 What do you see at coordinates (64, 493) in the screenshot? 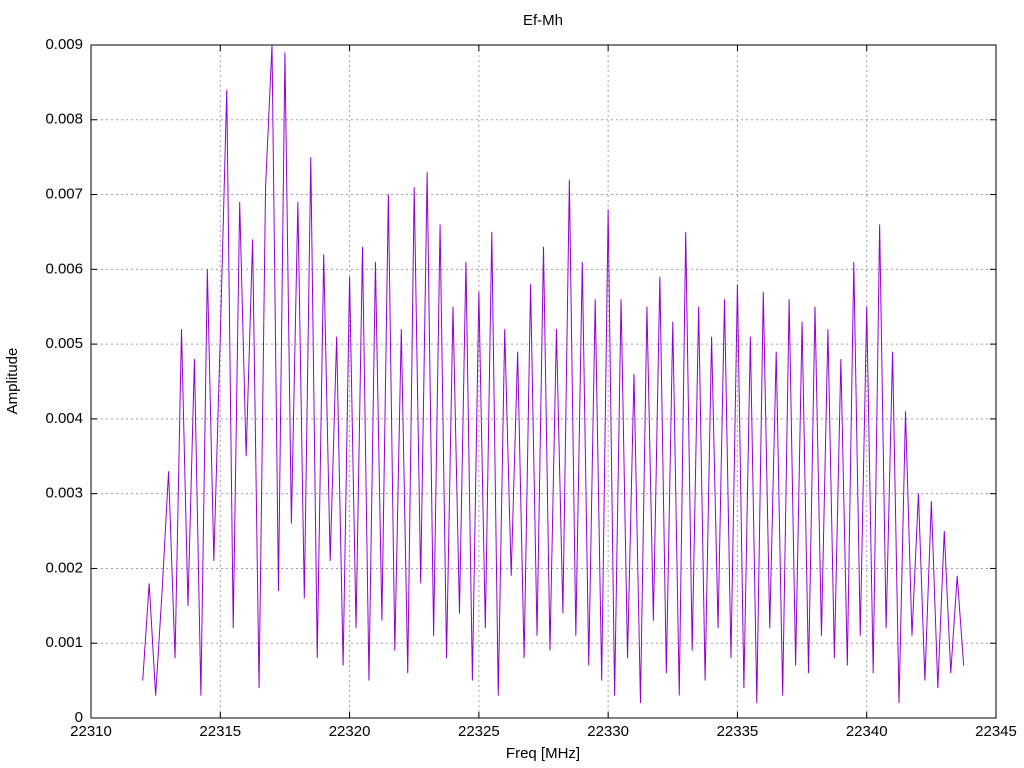
I see `y-tick-label: 0.003` at bounding box center [64, 493].